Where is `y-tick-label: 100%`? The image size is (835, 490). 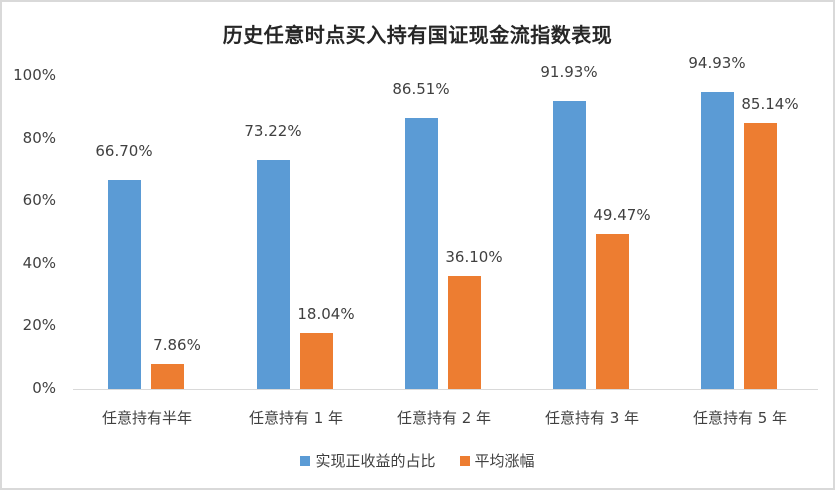 y-tick-label: 100% is located at coordinates (34, 75).